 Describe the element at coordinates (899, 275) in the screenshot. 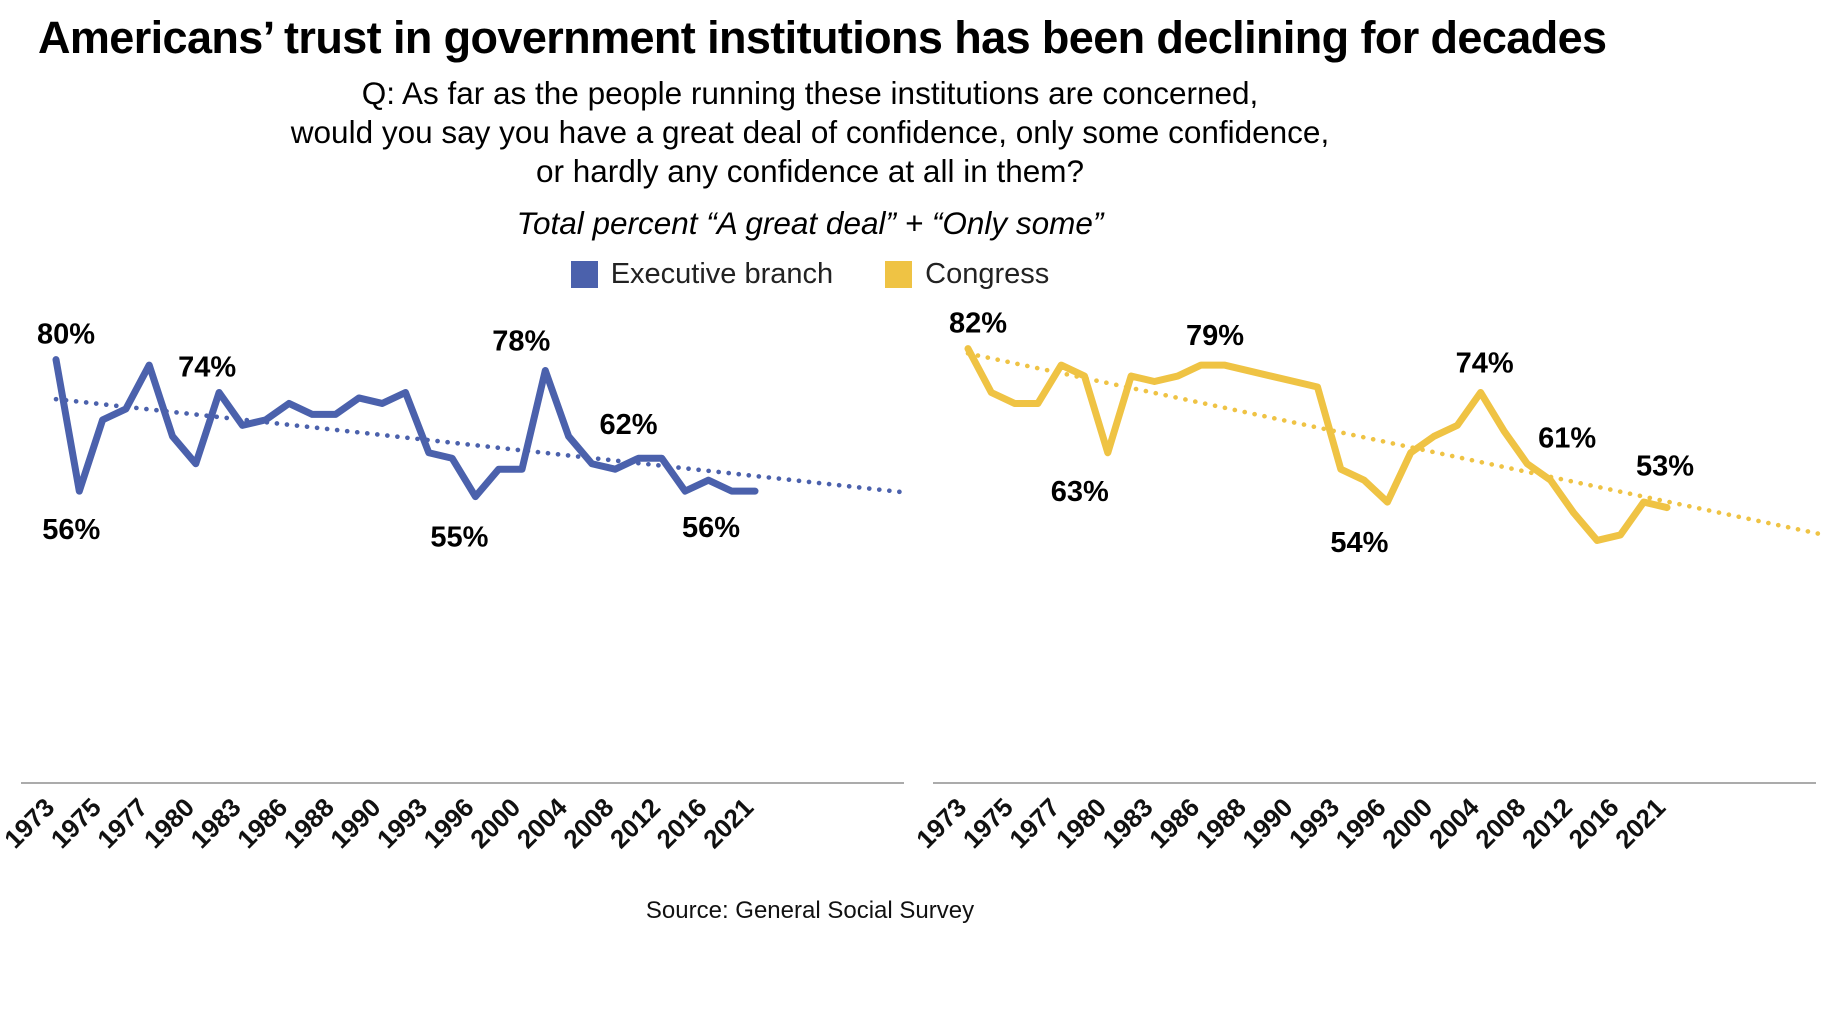

I see `congress-swatch-icon` at that location.